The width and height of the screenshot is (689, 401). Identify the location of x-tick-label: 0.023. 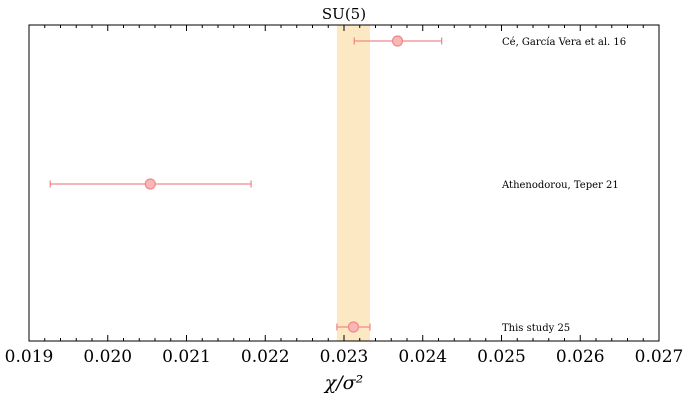
(344, 357).